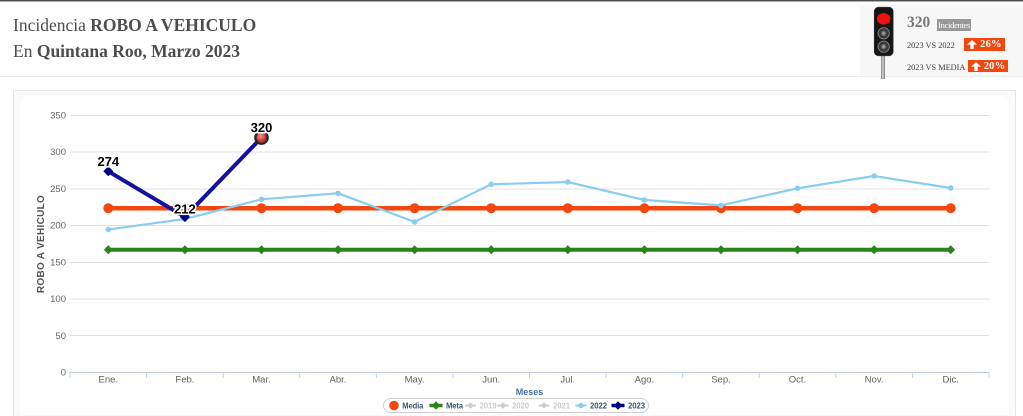 This screenshot has width=1023, height=416. I want to click on svg-text: Dic., so click(951, 380).